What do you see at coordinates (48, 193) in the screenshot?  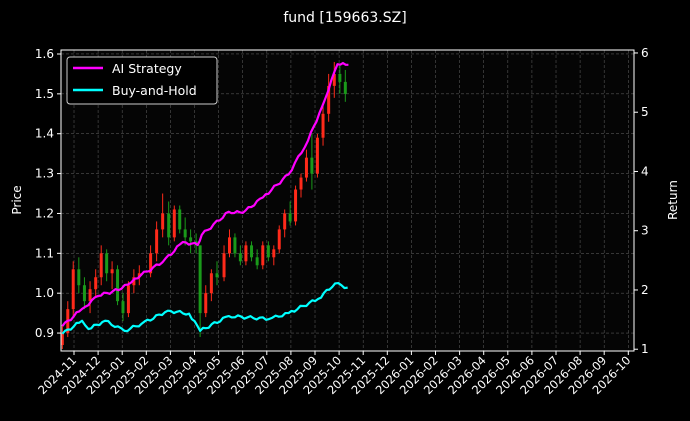 I see `y-axis-left: 0.9 1.0 1.1 1.2 1.3 1.4 1.5 1.6` at bounding box center [48, 193].